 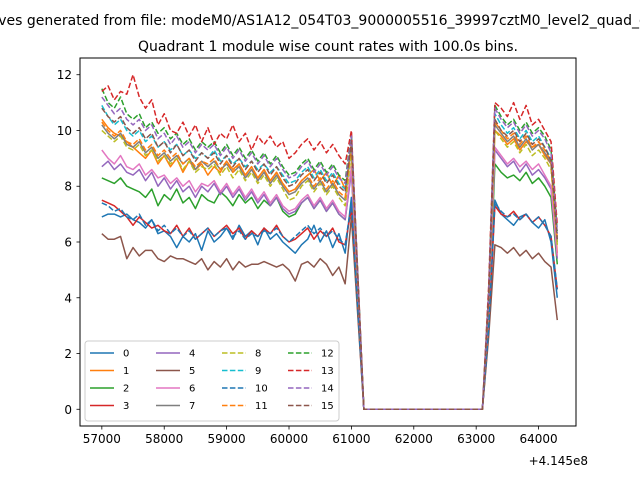 What do you see at coordinates (126, 389) in the screenshot?
I see `legend-label-2: 2` at bounding box center [126, 389].